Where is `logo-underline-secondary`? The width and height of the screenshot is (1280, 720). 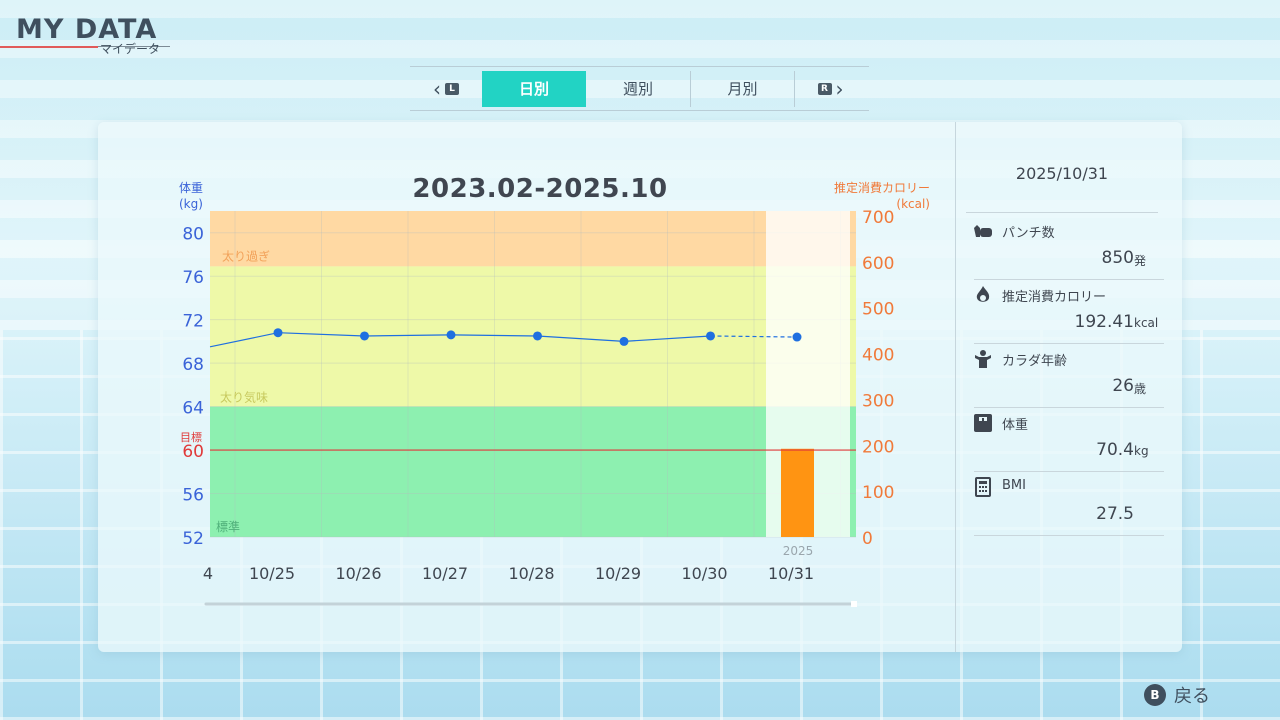
logo-underline-secondary is located at coordinates (134, 46).